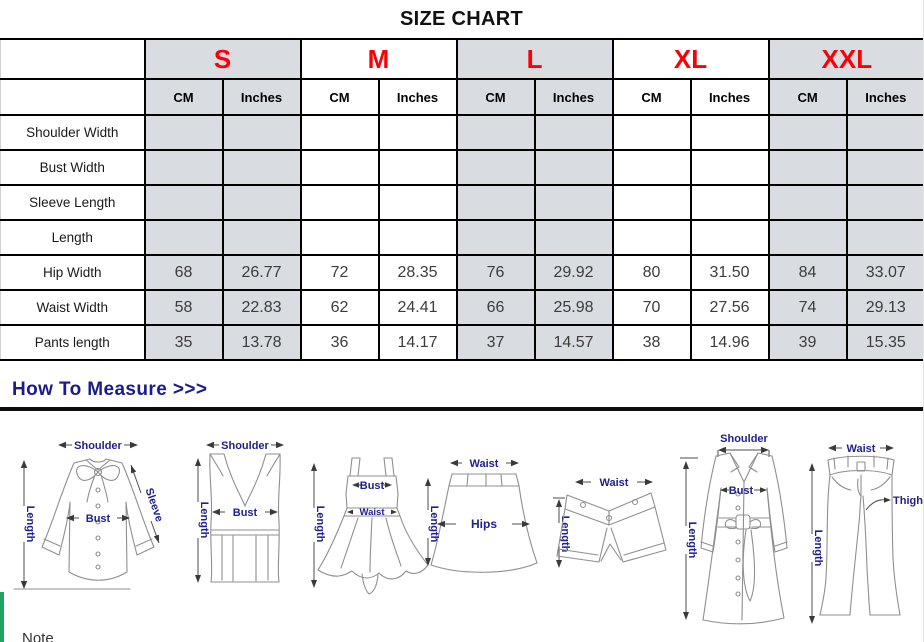 The image size is (924, 642). I want to click on note-label: Note, so click(38, 636).